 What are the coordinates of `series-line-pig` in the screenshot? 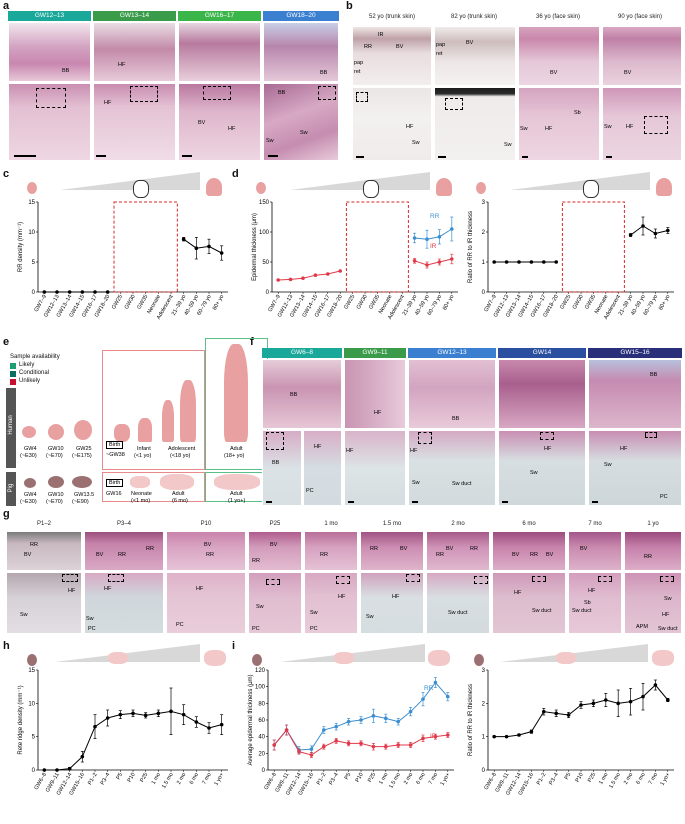 It's located at (133, 740).